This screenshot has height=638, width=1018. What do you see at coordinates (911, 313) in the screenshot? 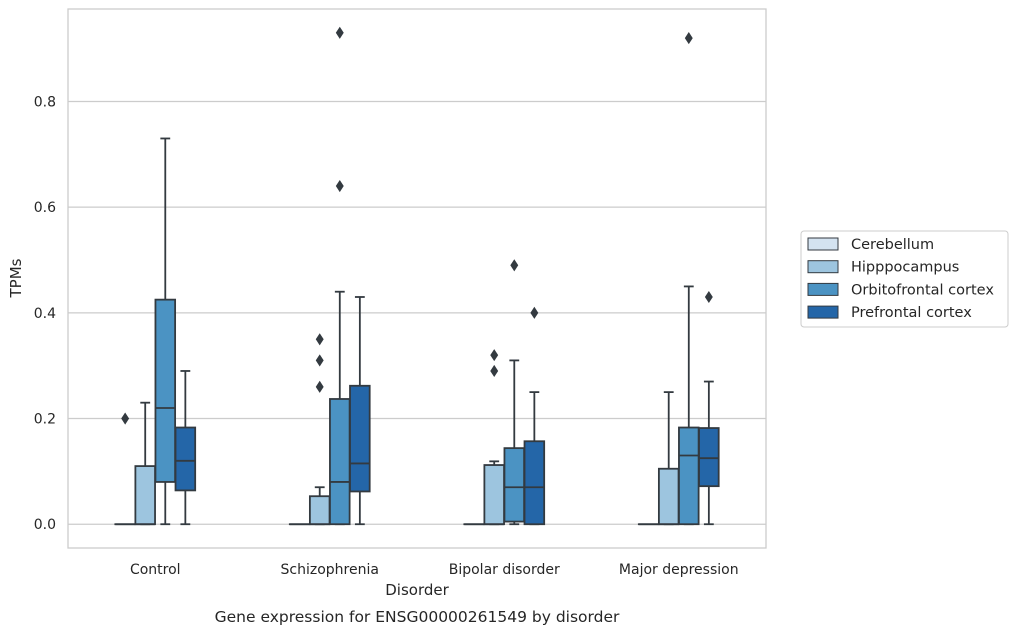
I see `legend-label: Prefrontal cortex` at bounding box center [911, 313].